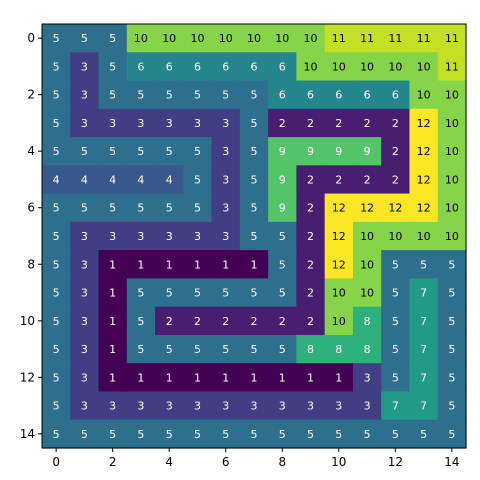 The height and width of the screenshot is (480, 480). I want to click on cell-value-label: 11, so click(424, 38).